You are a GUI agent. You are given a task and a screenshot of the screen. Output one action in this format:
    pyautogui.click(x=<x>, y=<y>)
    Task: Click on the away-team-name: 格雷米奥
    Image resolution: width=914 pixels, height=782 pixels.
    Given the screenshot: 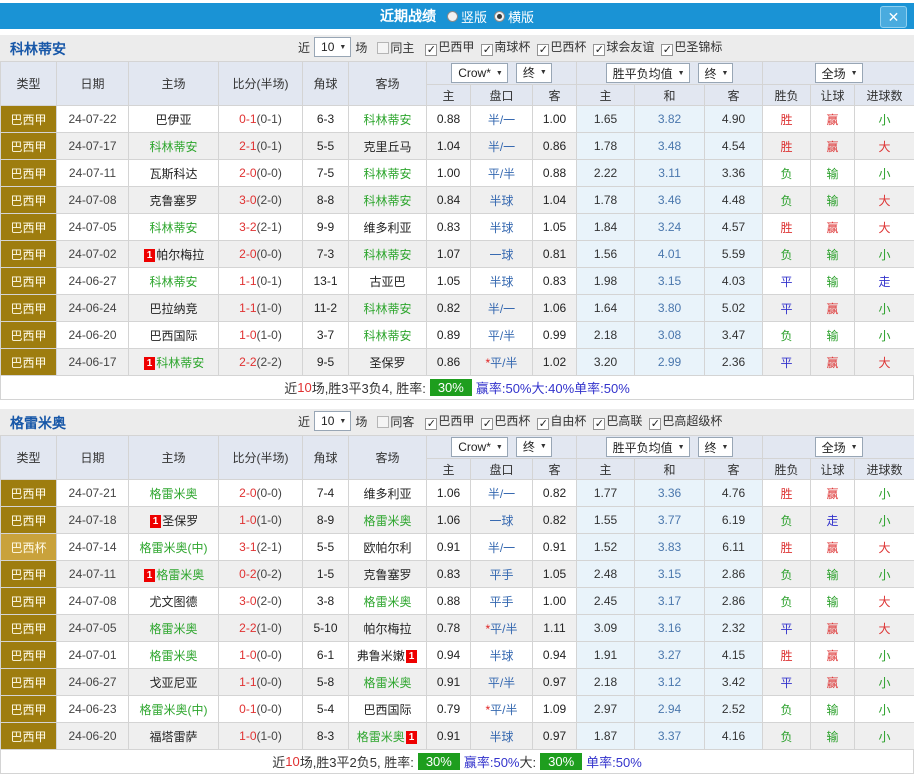 What is the action you would take?
    pyautogui.click(x=387, y=520)
    